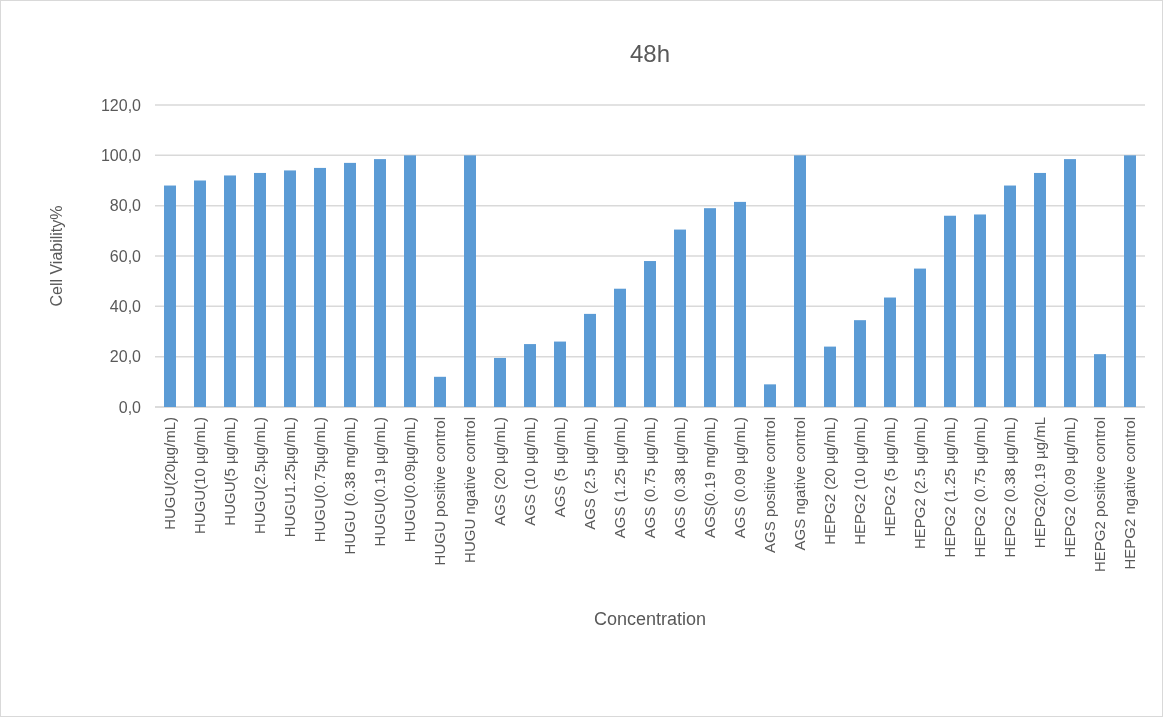 The width and height of the screenshot is (1163, 717). What do you see at coordinates (56, 256) in the screenshot?
I see `y-axis-title: Cell Viability%` at bounding box center [56, 256].